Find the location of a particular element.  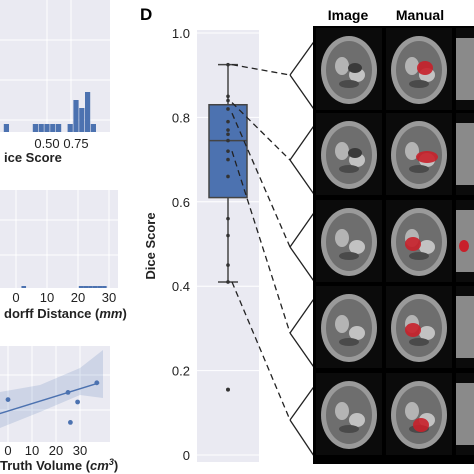

header-image: Image is located at coordinates (348, 15).